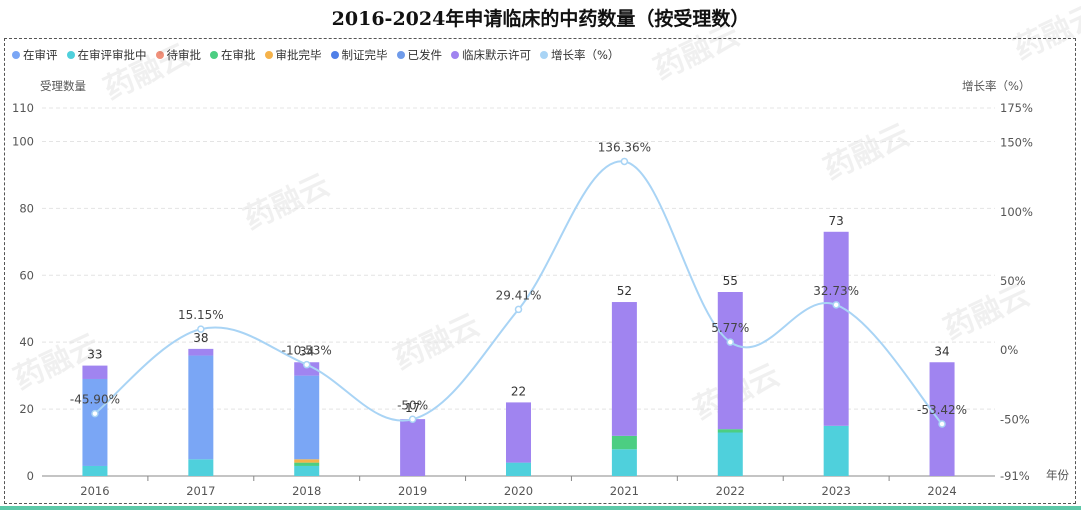 This screenshot has width=1081, height=510. Describe the element at coordinates (624, 491) in the screenshot. I see `x-tick-label: 2021` at that location.